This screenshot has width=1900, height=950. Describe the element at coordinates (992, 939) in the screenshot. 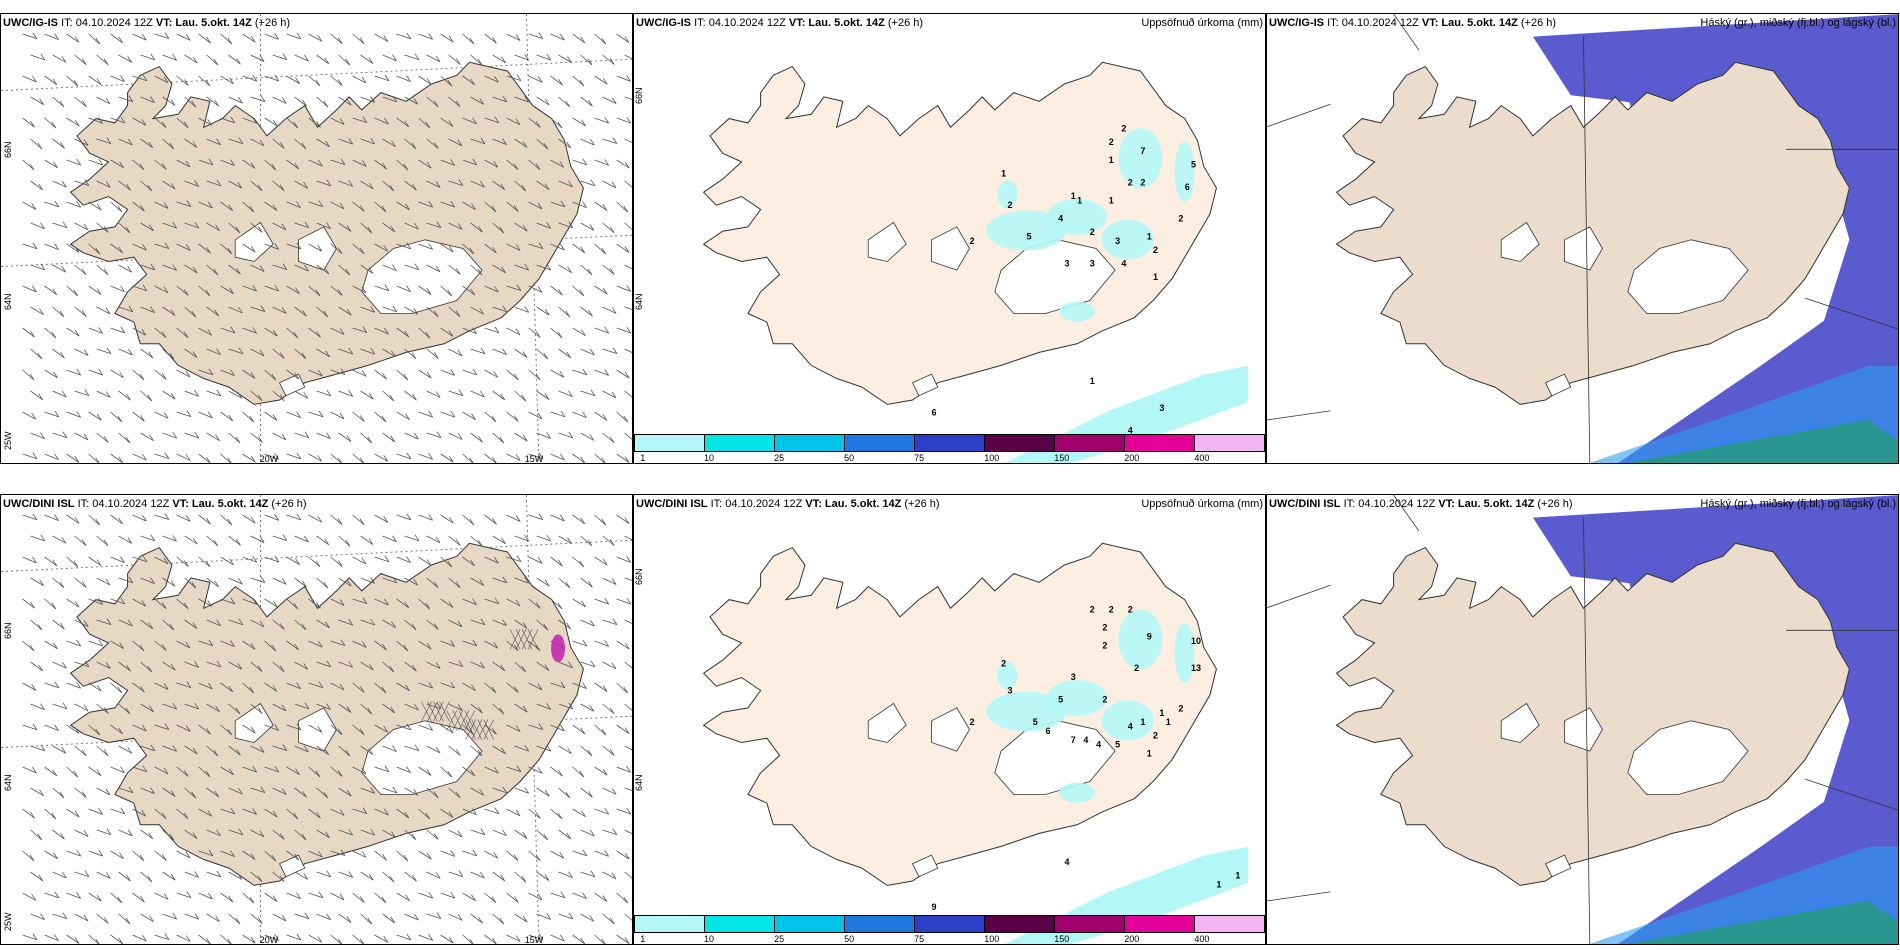

I see `colorbar-tick-label: 100` at that location.